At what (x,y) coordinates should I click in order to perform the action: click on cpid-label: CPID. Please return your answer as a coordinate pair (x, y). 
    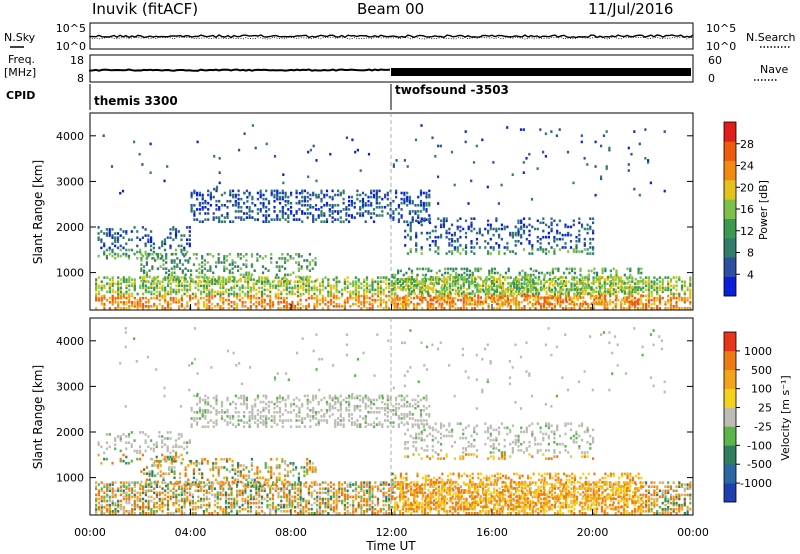
    Looking at the image, I should click on (20, 95).